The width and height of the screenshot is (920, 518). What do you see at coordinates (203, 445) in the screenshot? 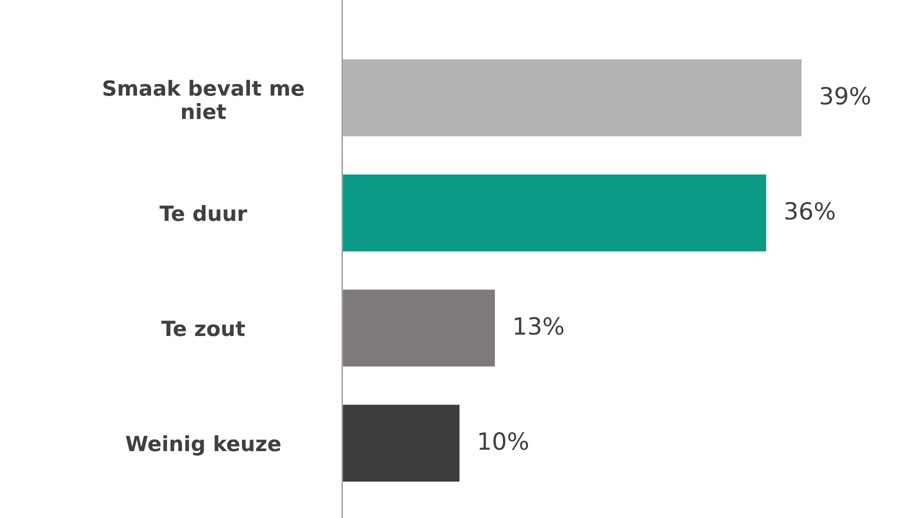
I see `y-tick-label: Weinig keuze` at bounding box center [203, 445].